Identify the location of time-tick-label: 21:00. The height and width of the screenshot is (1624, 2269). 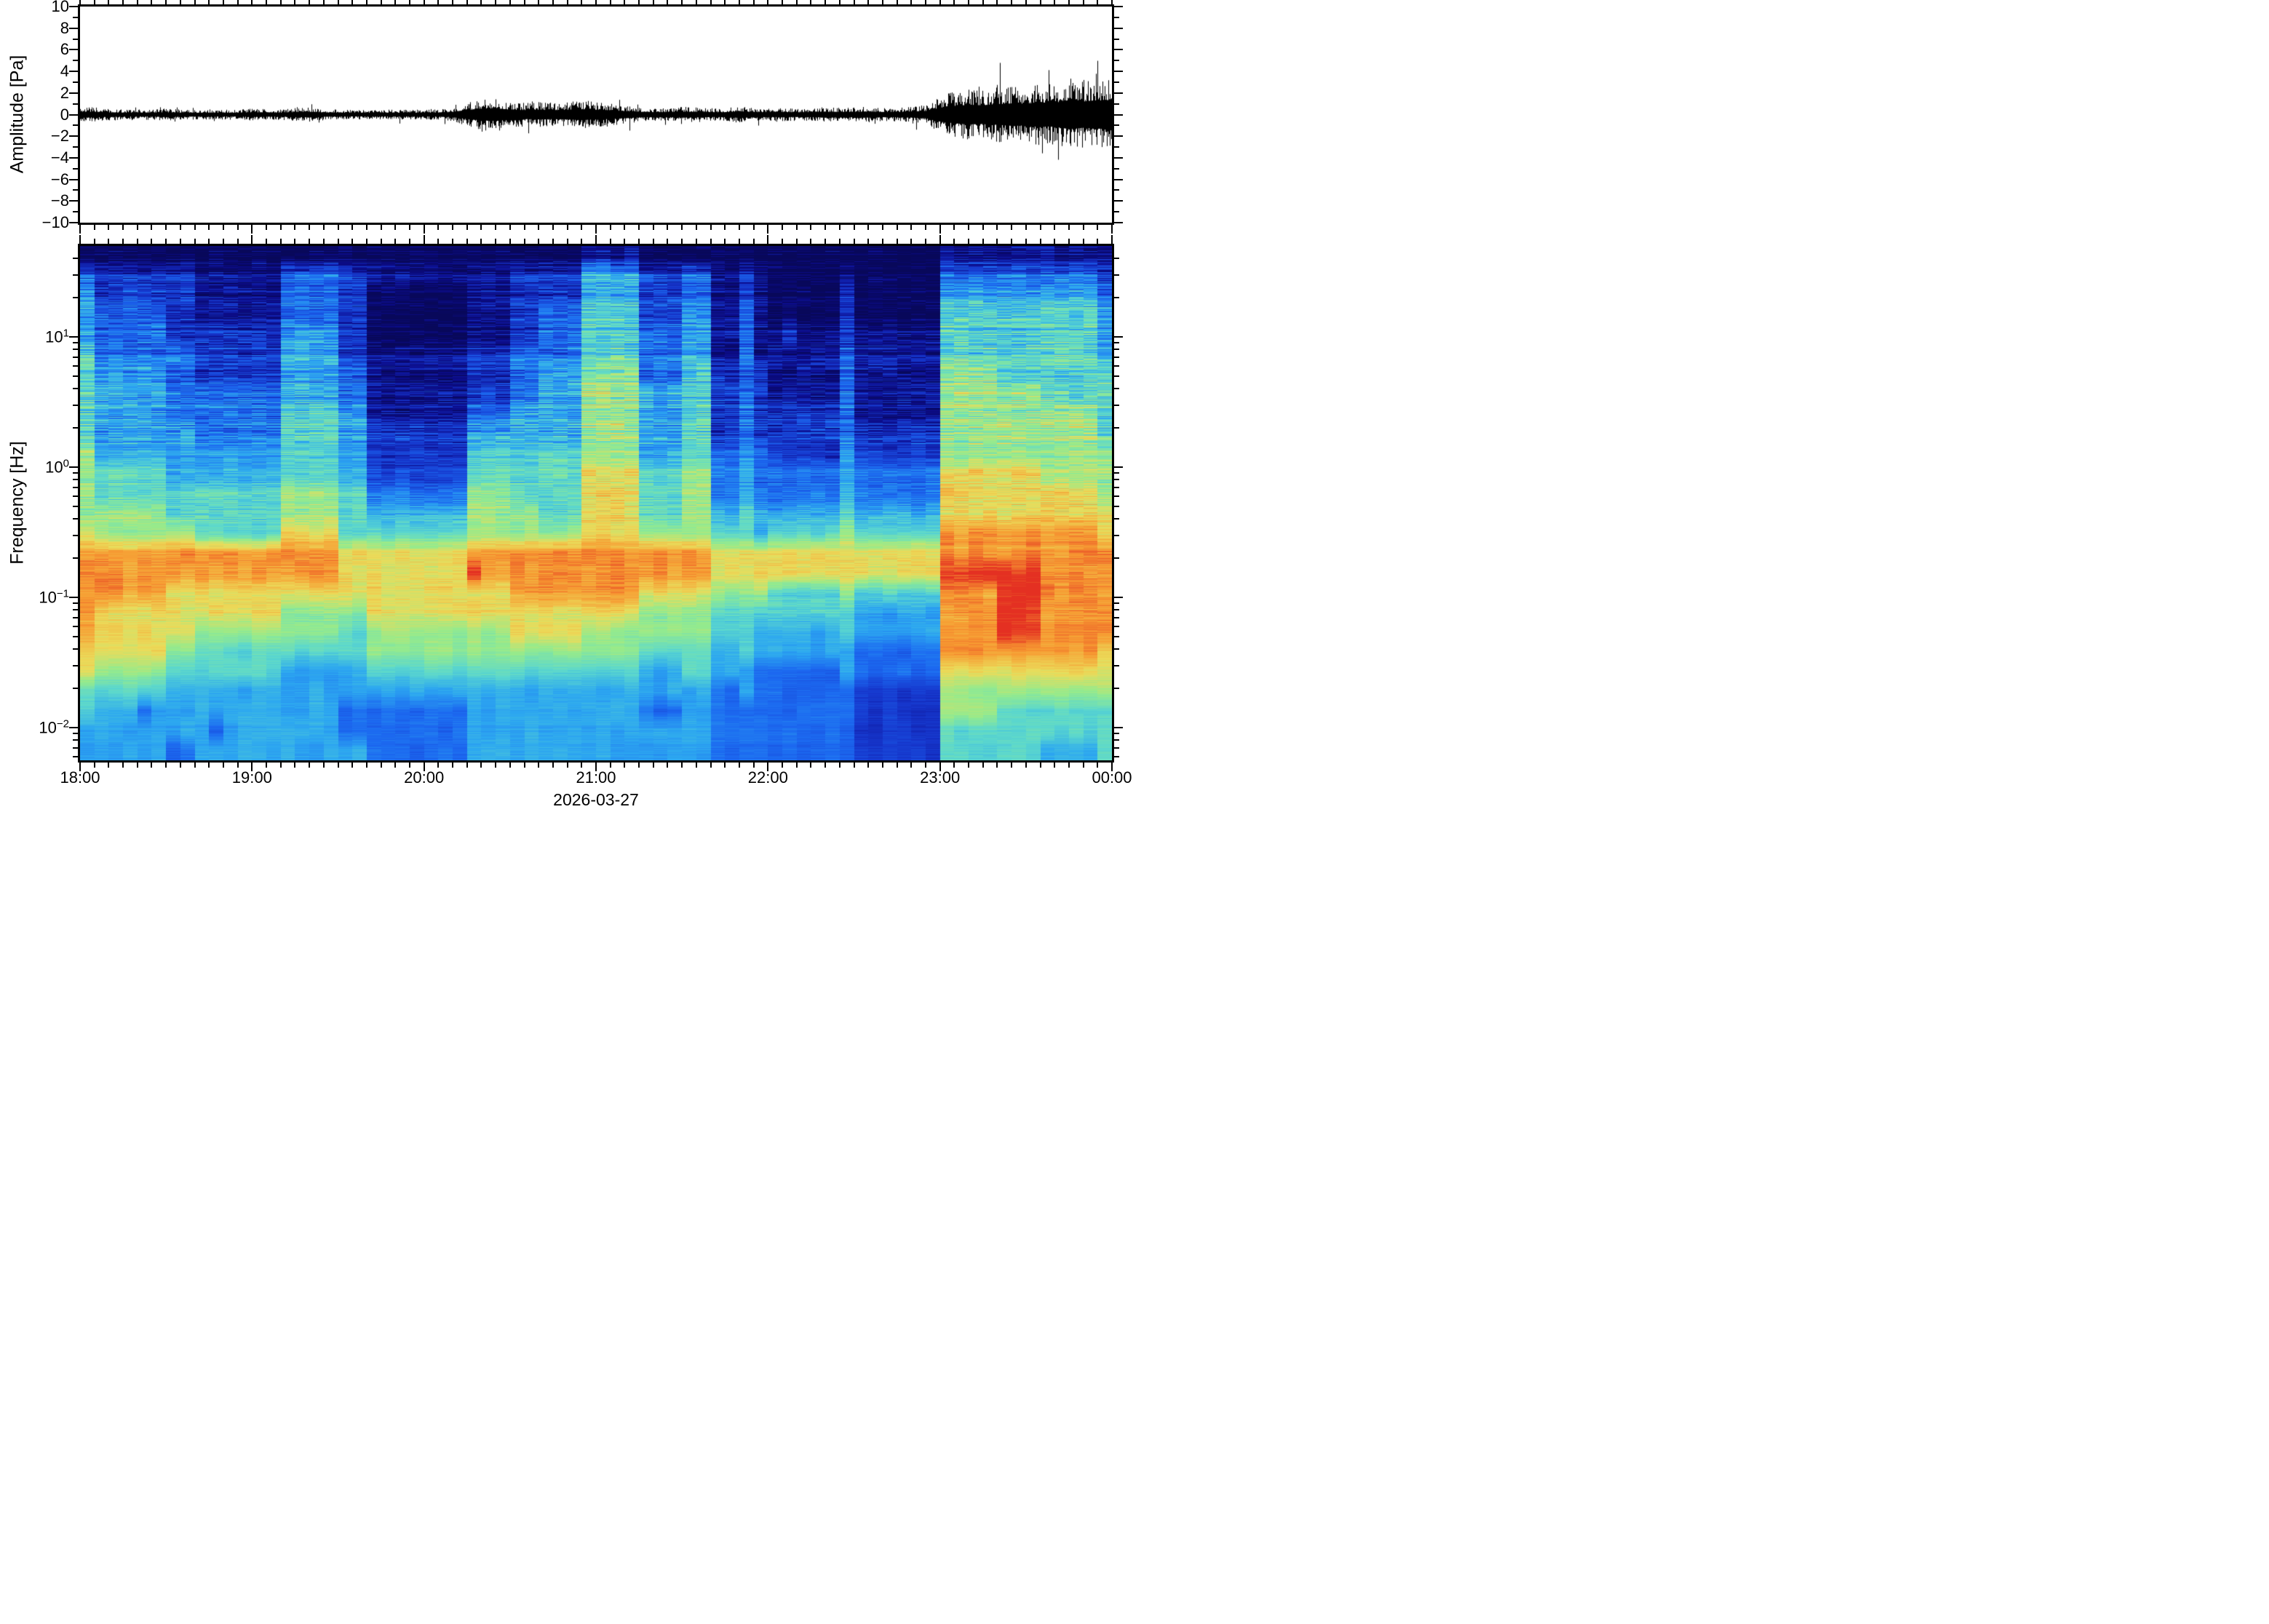
(596, 777).